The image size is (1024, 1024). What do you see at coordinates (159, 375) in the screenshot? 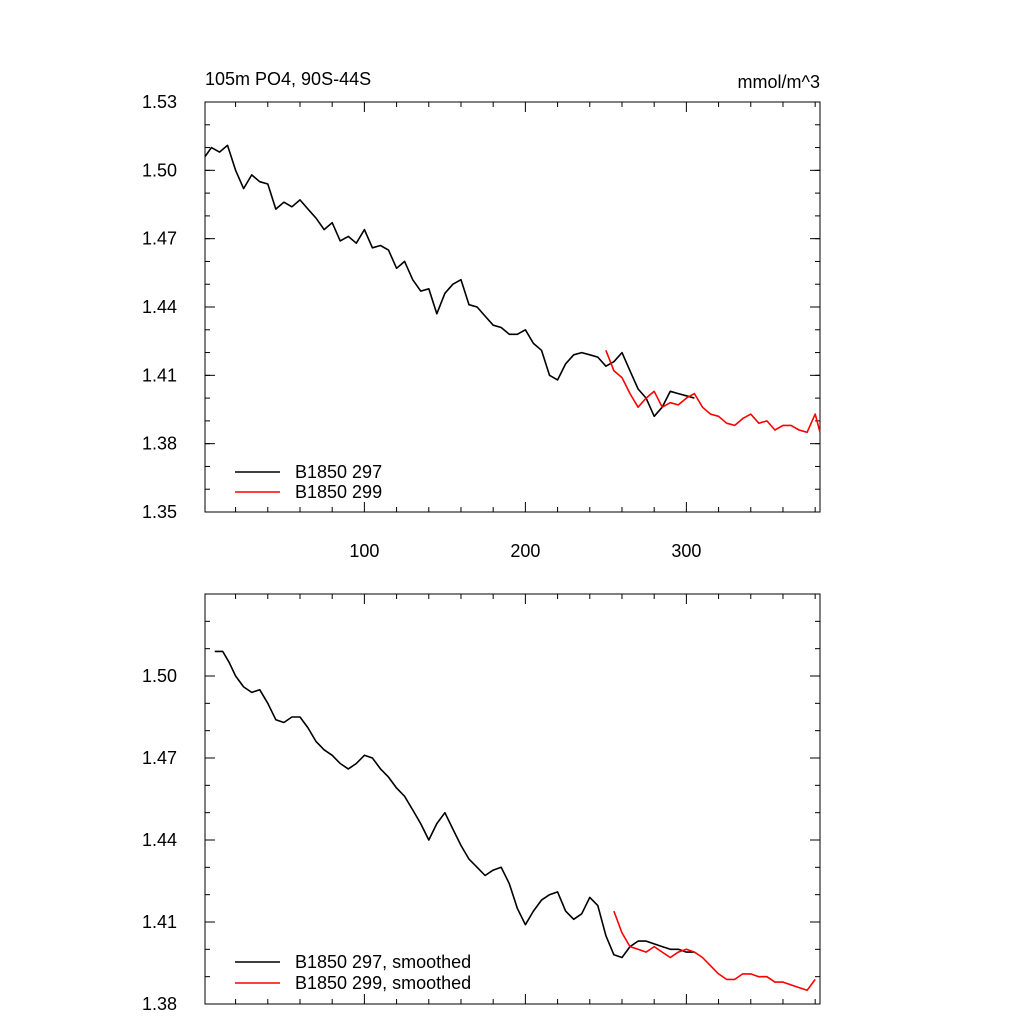
I see `top-ytick-label: 1.41` at bounding box center [159, 375].